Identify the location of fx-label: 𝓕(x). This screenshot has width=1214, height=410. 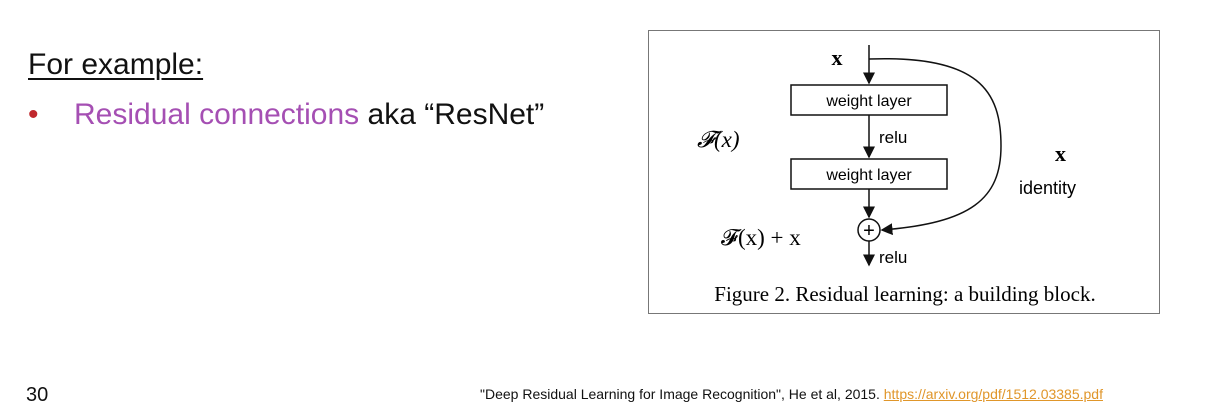
(718, 139).